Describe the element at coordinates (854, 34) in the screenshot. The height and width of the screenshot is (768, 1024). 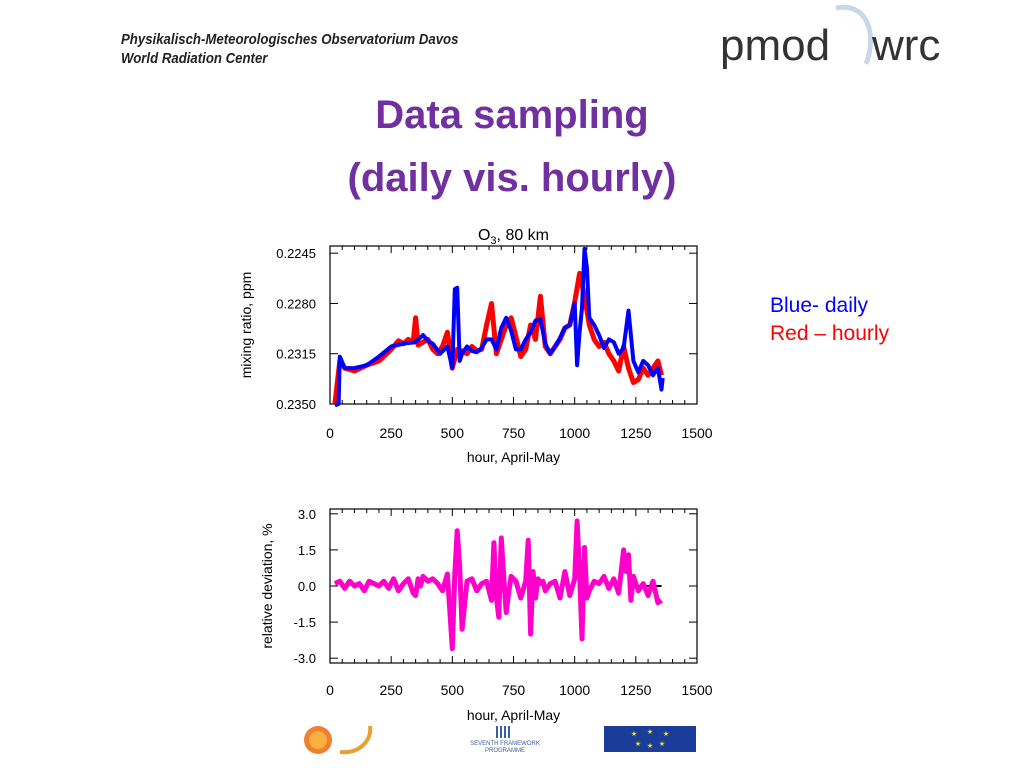
I see `logo-swoosh-arc` at that location.